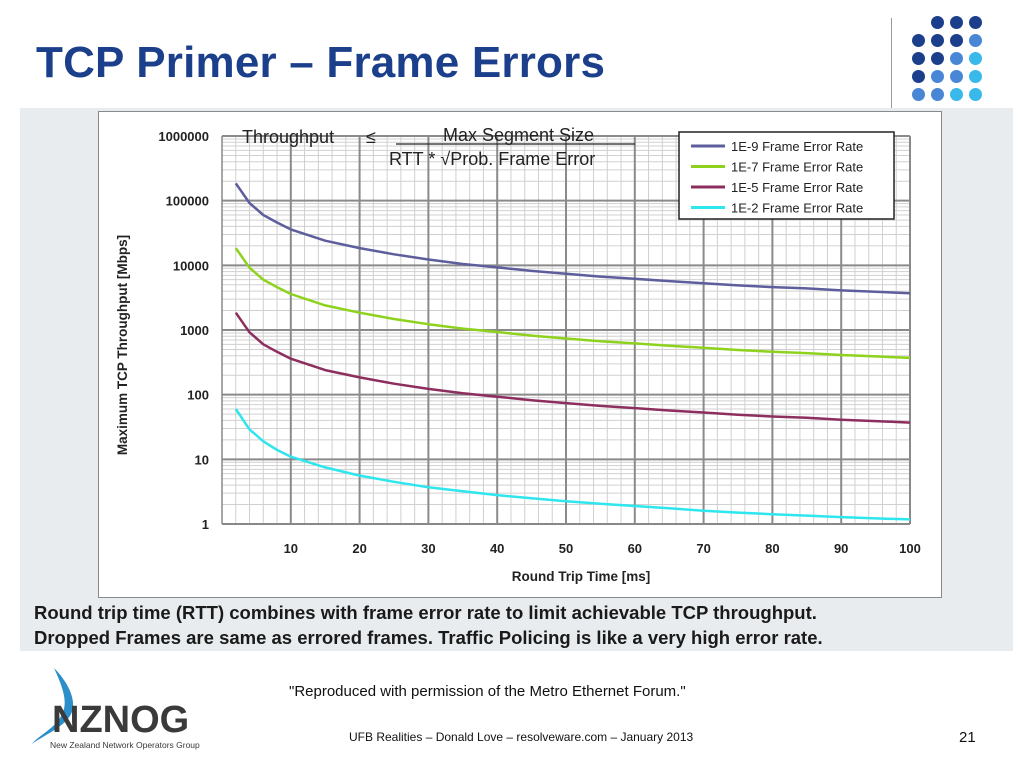 Image resolution: width=1024 pixels, height=768 pixels. What do you see at coordinates (566, 548) in the screenshot?
I see `x-tick-label: 50` at bounding box center [566, 548].